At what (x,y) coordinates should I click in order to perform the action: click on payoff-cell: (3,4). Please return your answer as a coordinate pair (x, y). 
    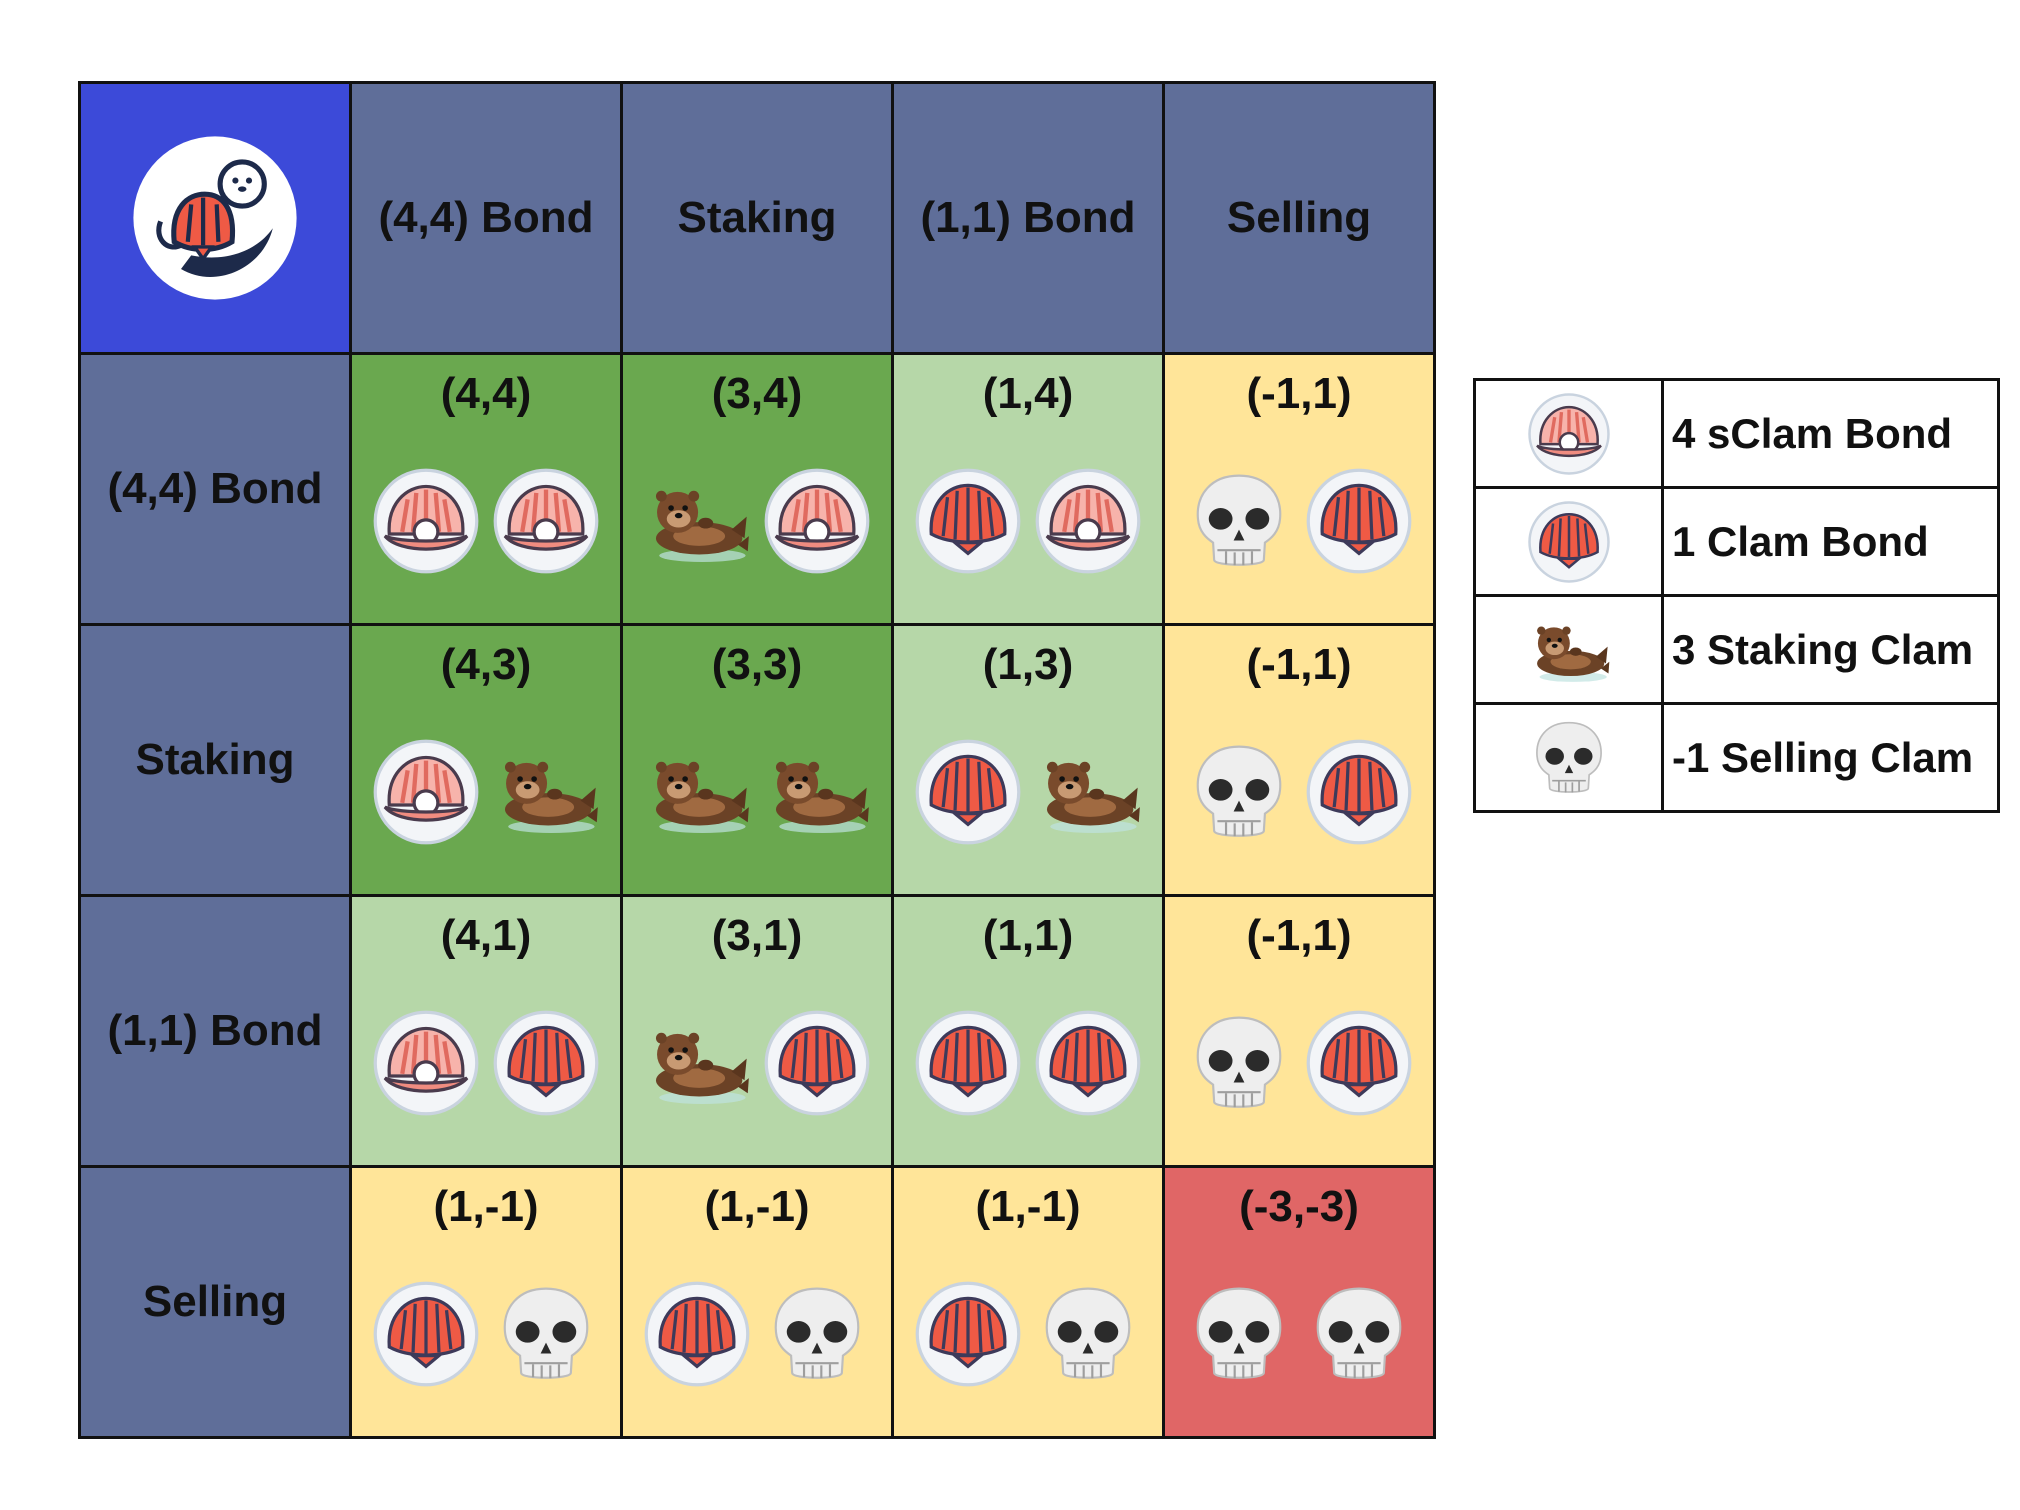
    Looking at the image, I should click on (758, 490).